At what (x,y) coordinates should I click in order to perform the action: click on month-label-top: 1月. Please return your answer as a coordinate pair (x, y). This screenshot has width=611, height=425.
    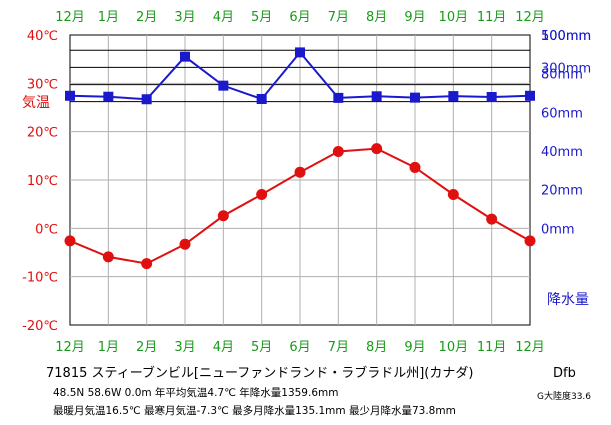
    Looking at the image, I should click on (108, 17).